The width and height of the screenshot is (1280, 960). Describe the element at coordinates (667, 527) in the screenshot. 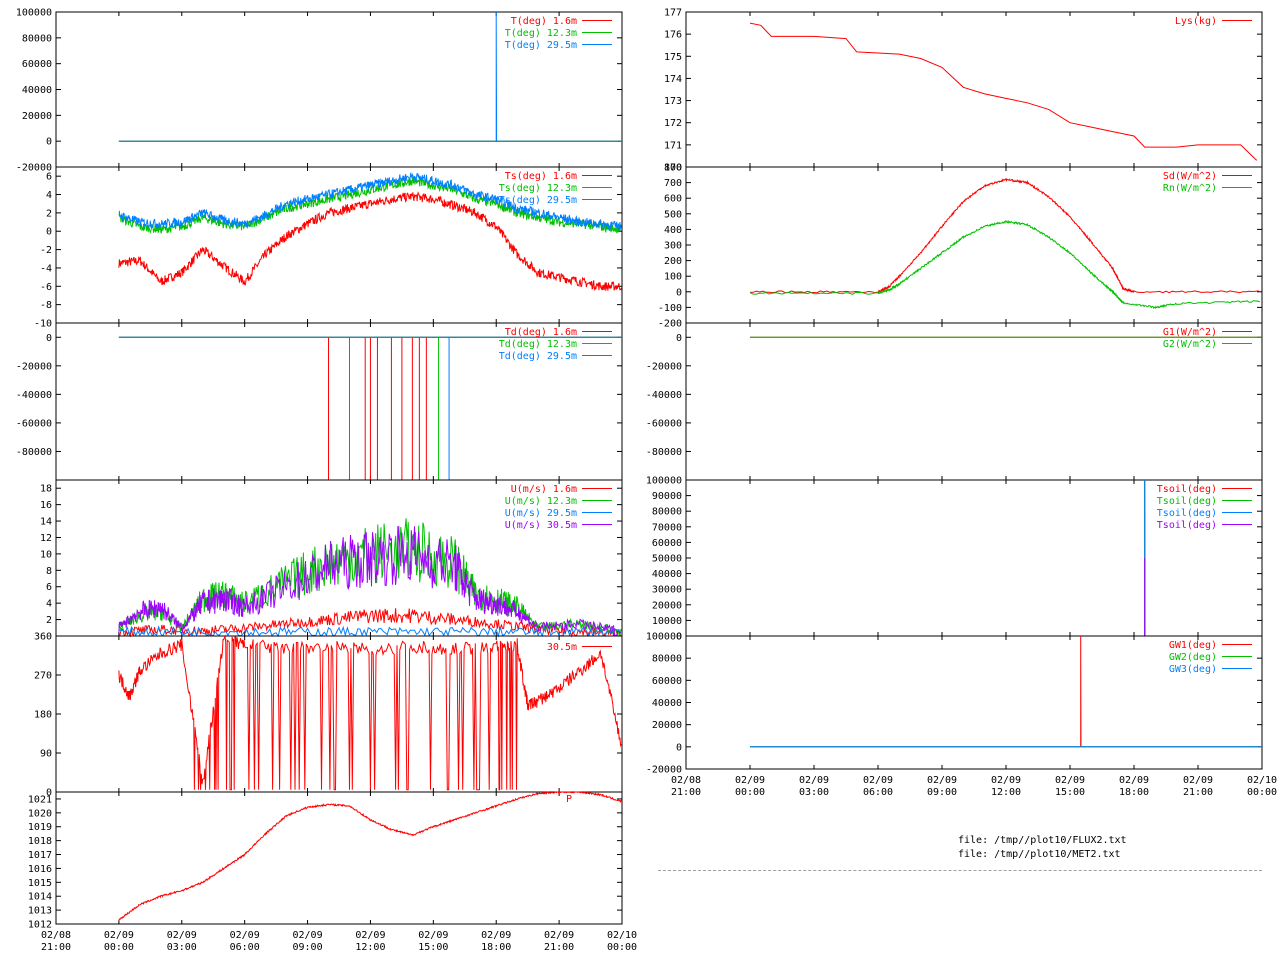

I see `y-tick-label: 70000` at that location.